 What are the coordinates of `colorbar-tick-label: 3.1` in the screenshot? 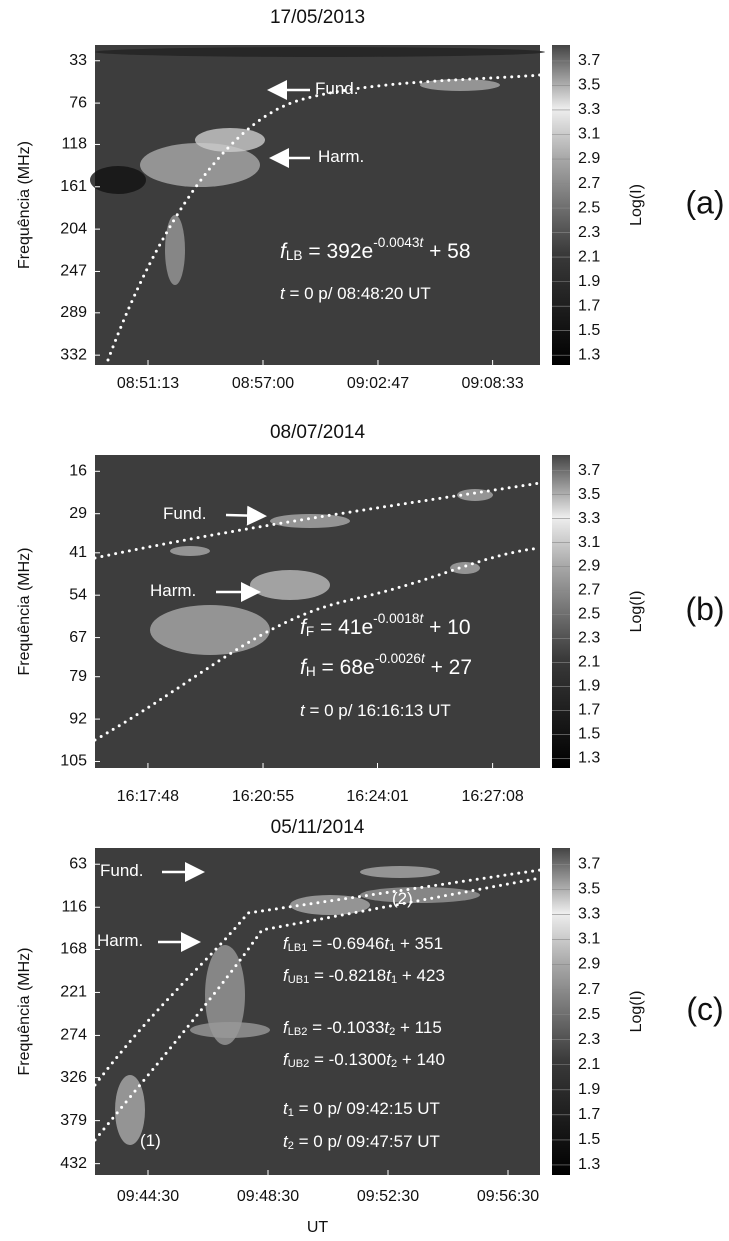 It's located at (589, 542).